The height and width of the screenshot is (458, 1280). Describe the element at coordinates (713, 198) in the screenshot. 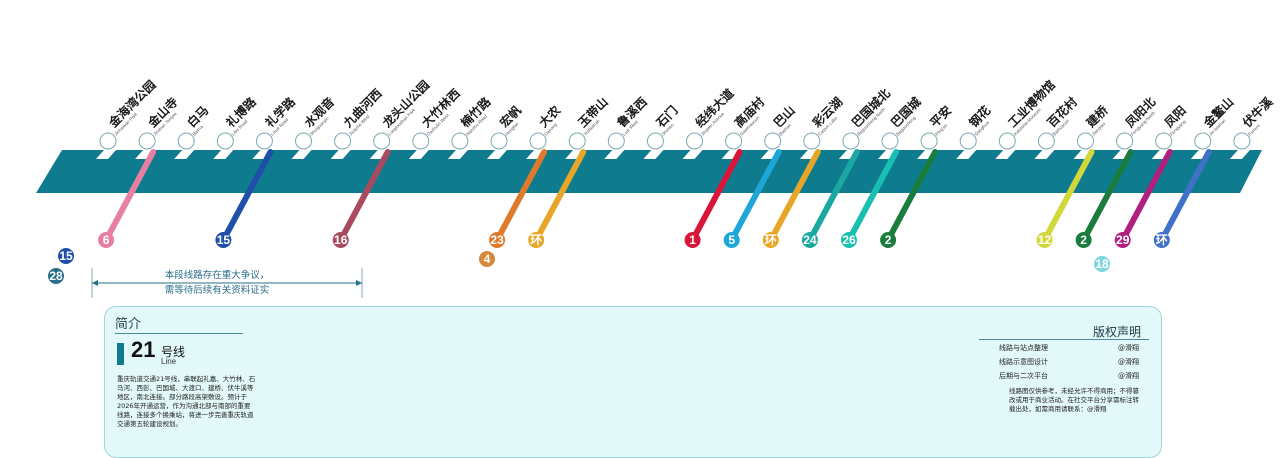

I see `transfer-1: 1` at that location.